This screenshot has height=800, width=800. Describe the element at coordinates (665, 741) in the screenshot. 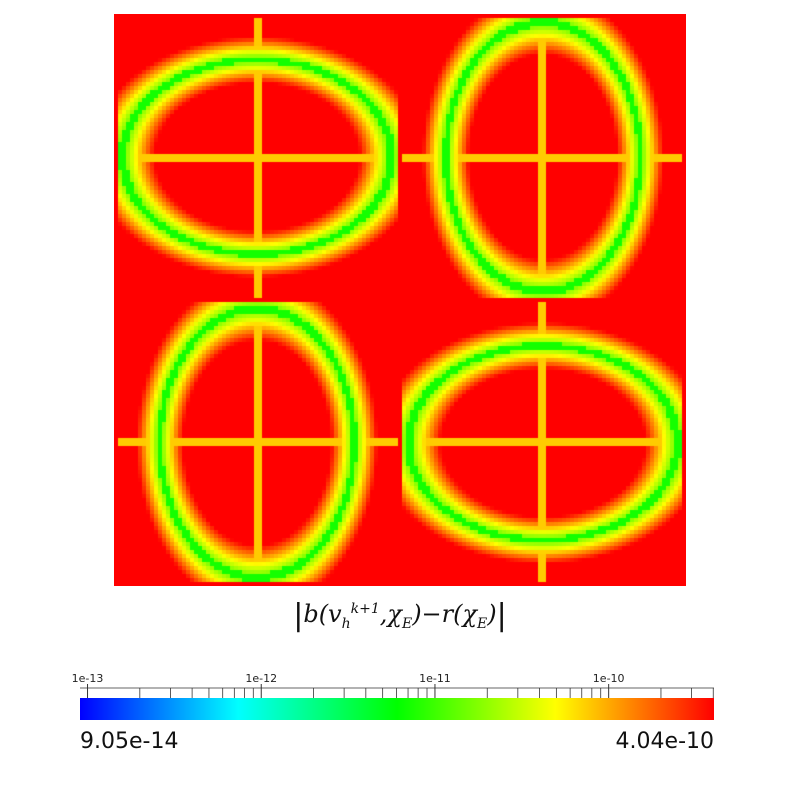

I see `colorbar-max-label: 4.04e-10` at that location.